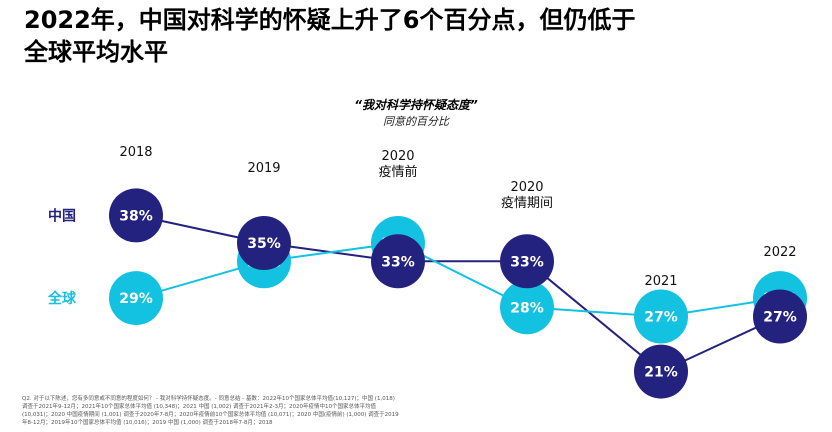 The image size is (832, 432). What do you see at coordinates (416, 121) in the screenshot?
I see `chart-subtitle: 同意的百分比` at bounding box center [416, 121].